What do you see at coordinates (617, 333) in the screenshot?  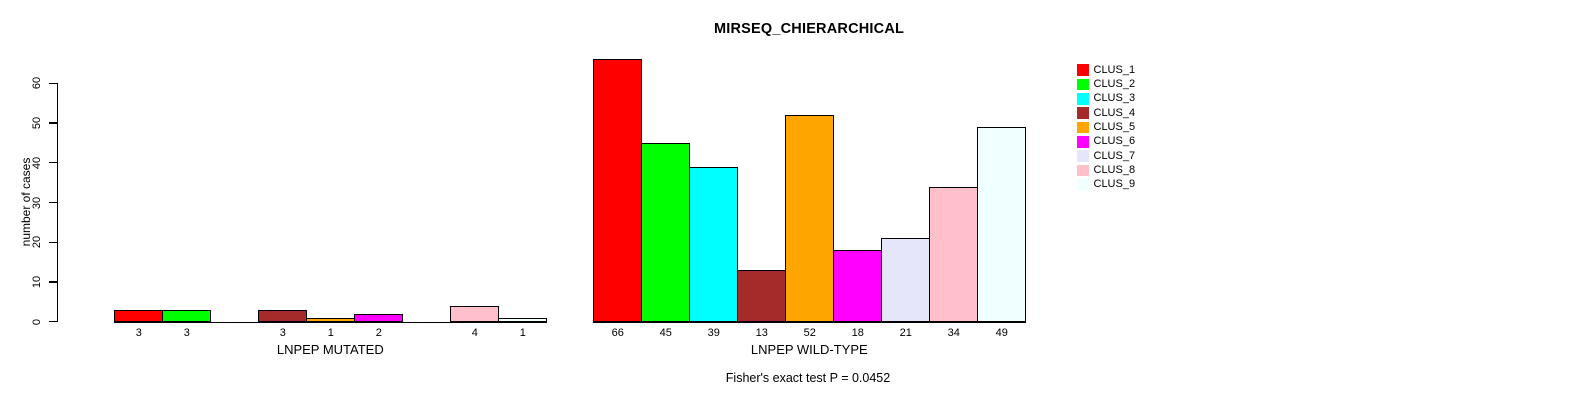 I see `bar-value-label: 66` at bounding box center [617, 333].